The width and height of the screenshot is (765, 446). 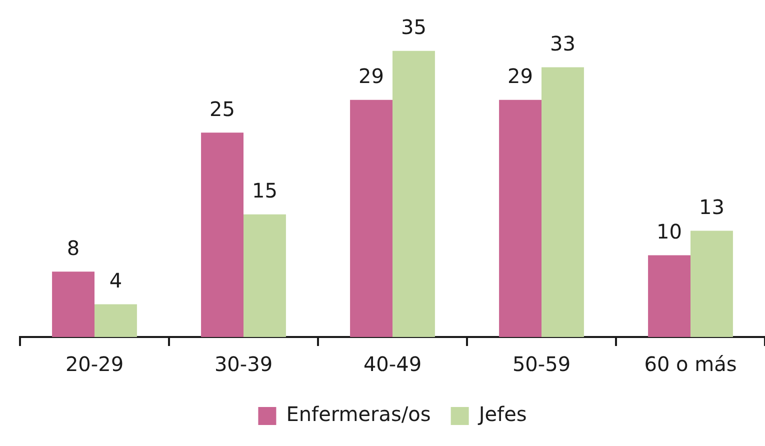 What do you see at coordinates (413, 27) in the screenshot?
I see `data-label: 35` at bounding box center [413, 27].